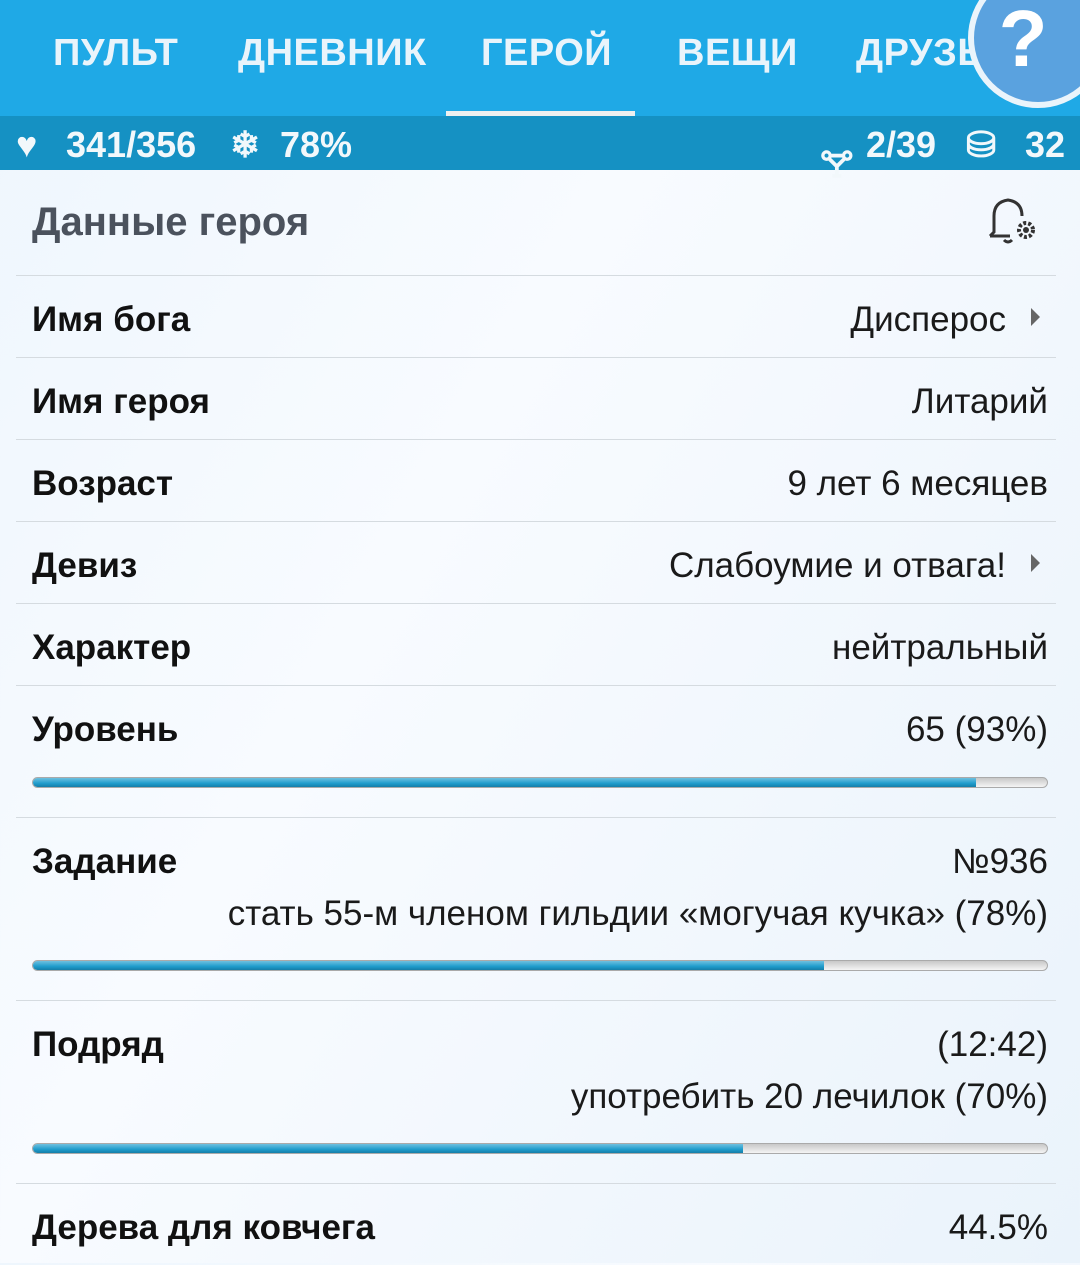  What do you see at coordinates (992, 1044) in the screenshot?
I see `job-time: (12:42)` at bounding box center [992, 1044].